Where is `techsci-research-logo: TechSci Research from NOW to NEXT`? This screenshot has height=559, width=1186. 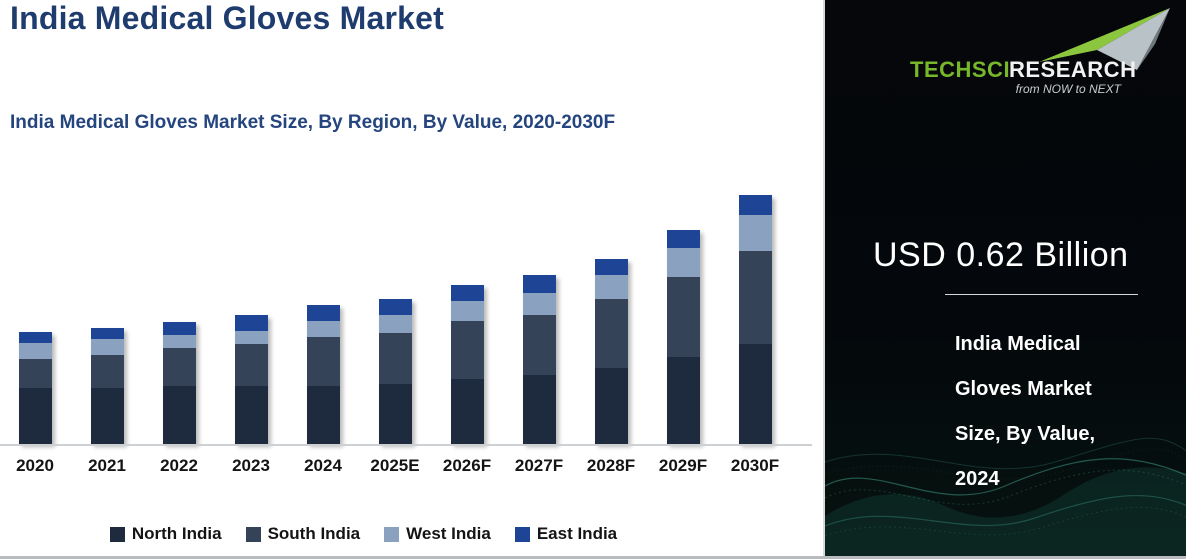 techsci-research-logo: TechSci Research from NOW to NEXT is located at coordinates (1040, 52).